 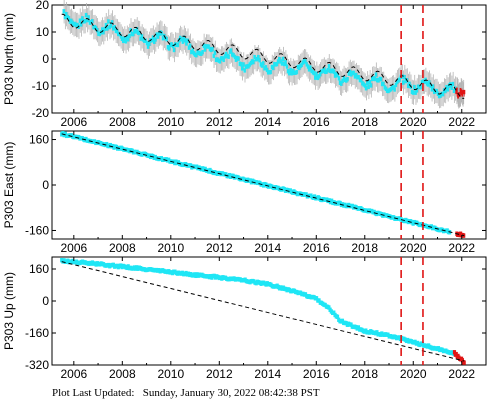 What do you see at coordinates (267, 248) in the screenshot?
I see `x-tick-label: 2014` at bounding box center [267, 248].